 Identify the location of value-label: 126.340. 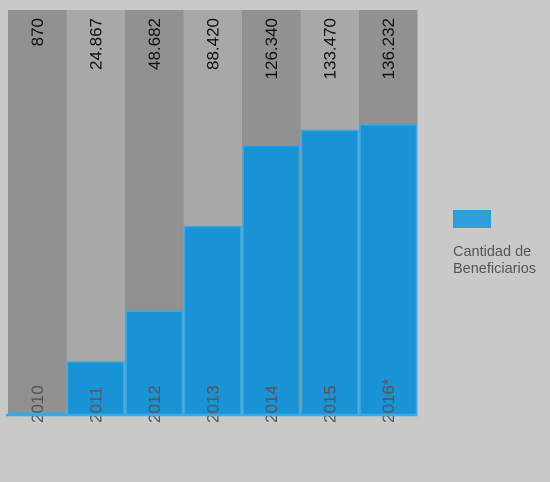
(271, 48).